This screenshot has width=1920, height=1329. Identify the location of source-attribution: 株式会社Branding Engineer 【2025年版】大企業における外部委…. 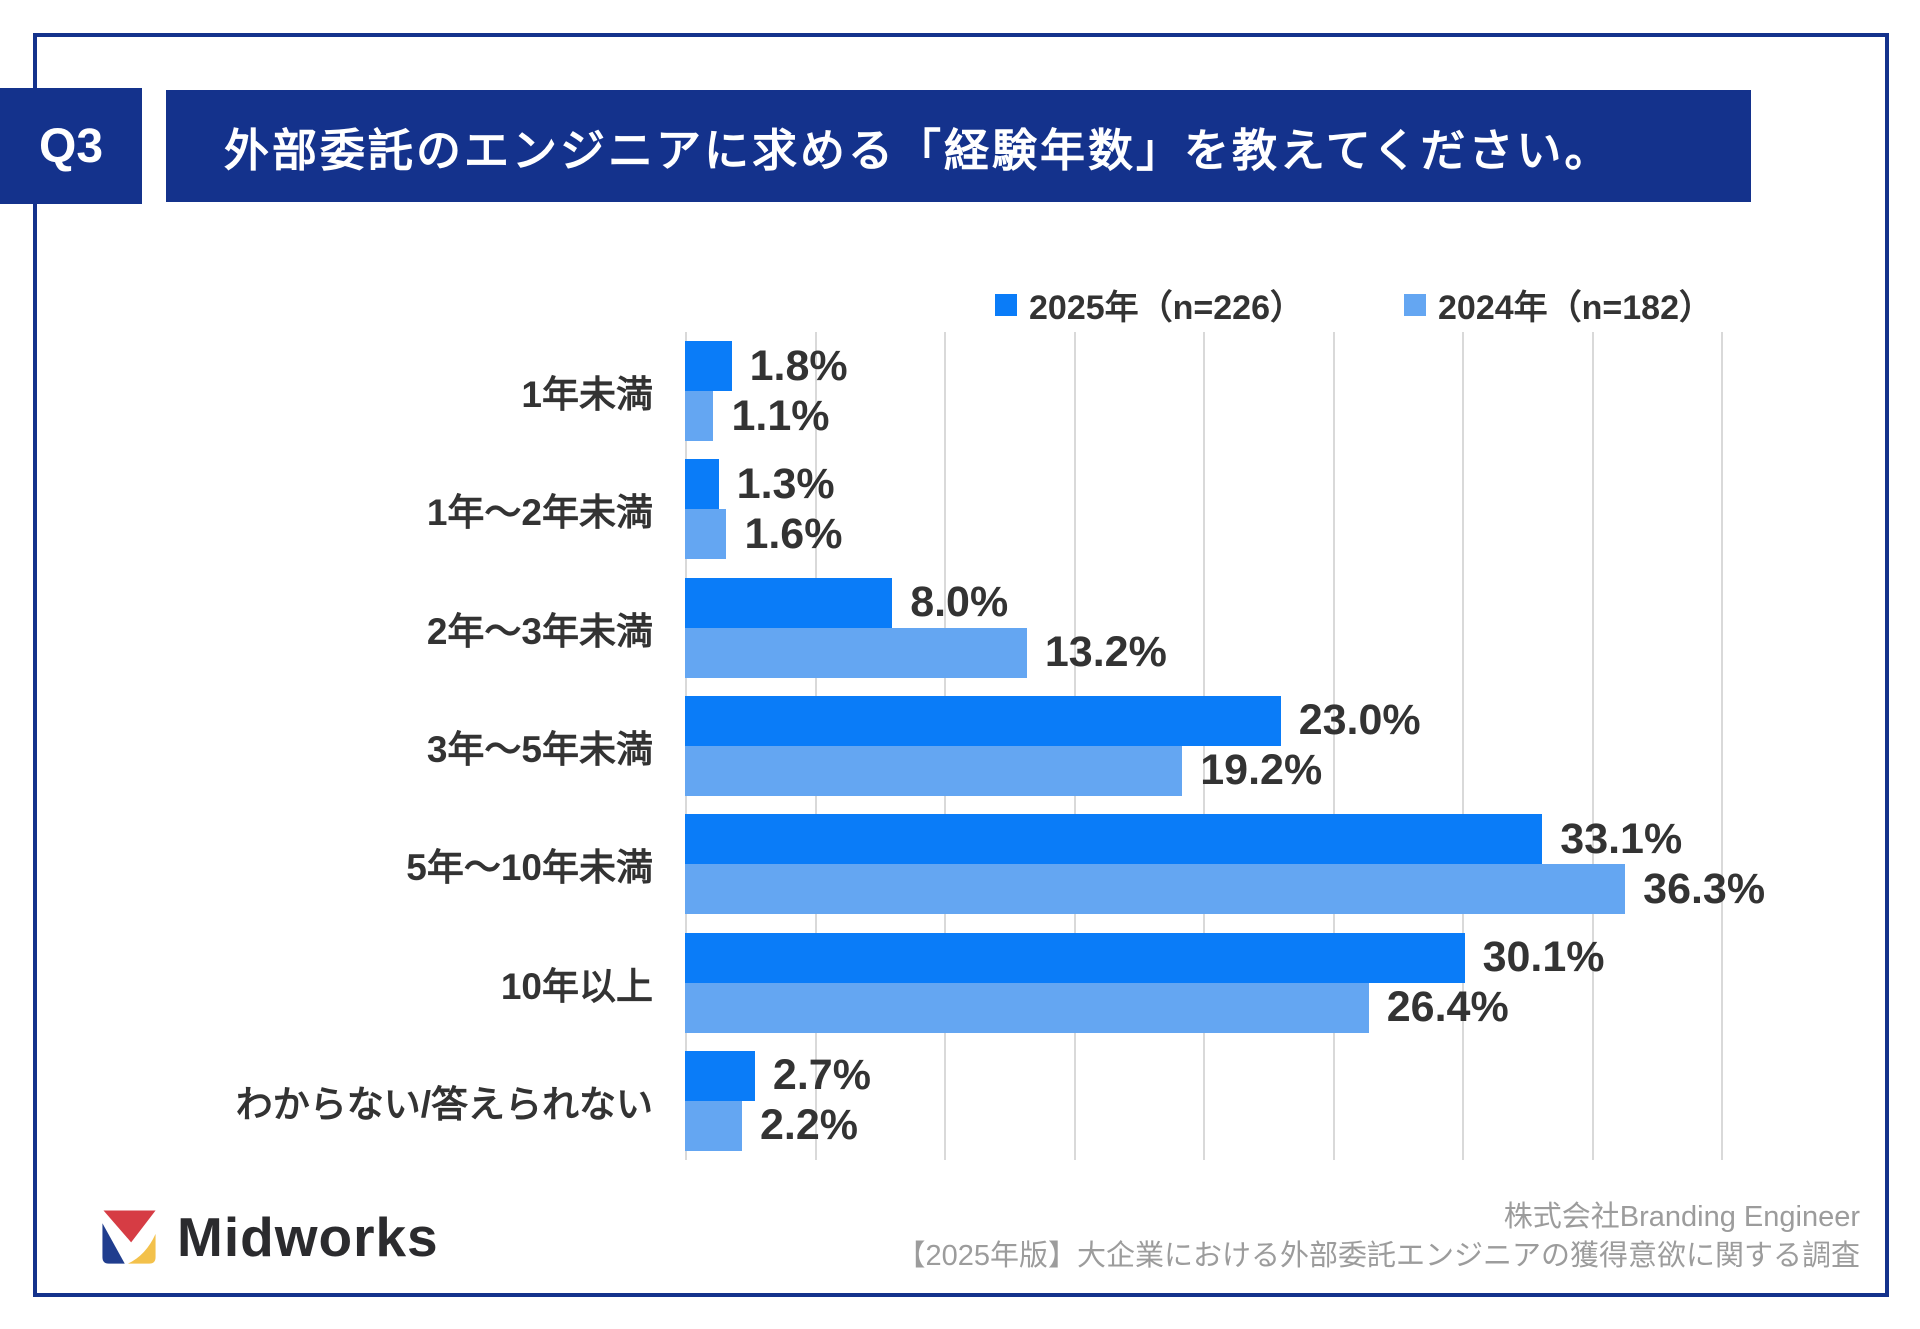
(1378, 1237).